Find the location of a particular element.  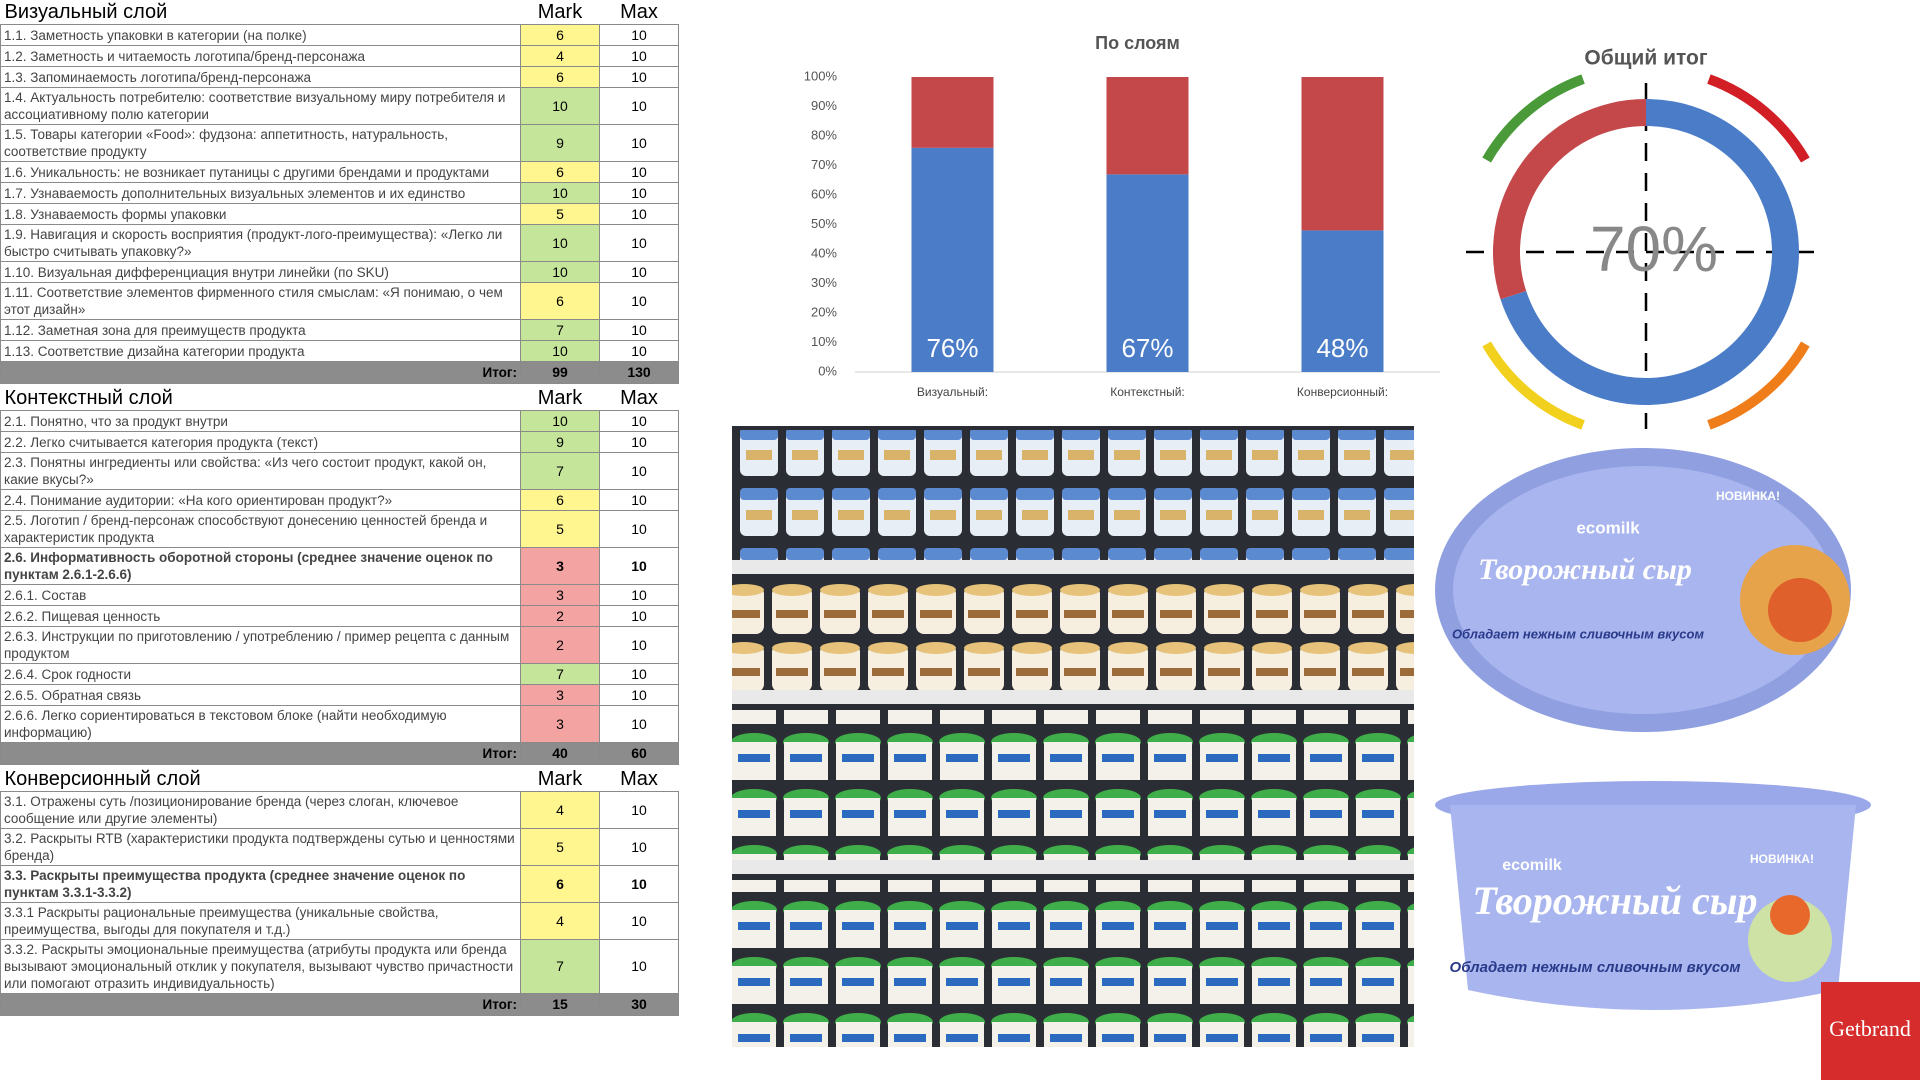

header-row: Контекстный слой Mark Max is located at coordinates (339, 398).